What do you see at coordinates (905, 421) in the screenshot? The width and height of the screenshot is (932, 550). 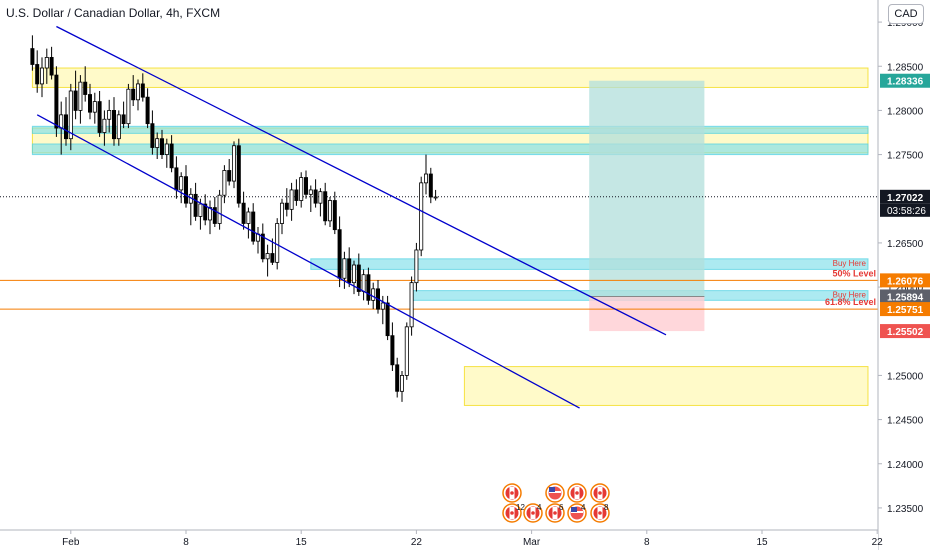 I see `y-tick-label: 1.24500` at bounding box center [905, 421].